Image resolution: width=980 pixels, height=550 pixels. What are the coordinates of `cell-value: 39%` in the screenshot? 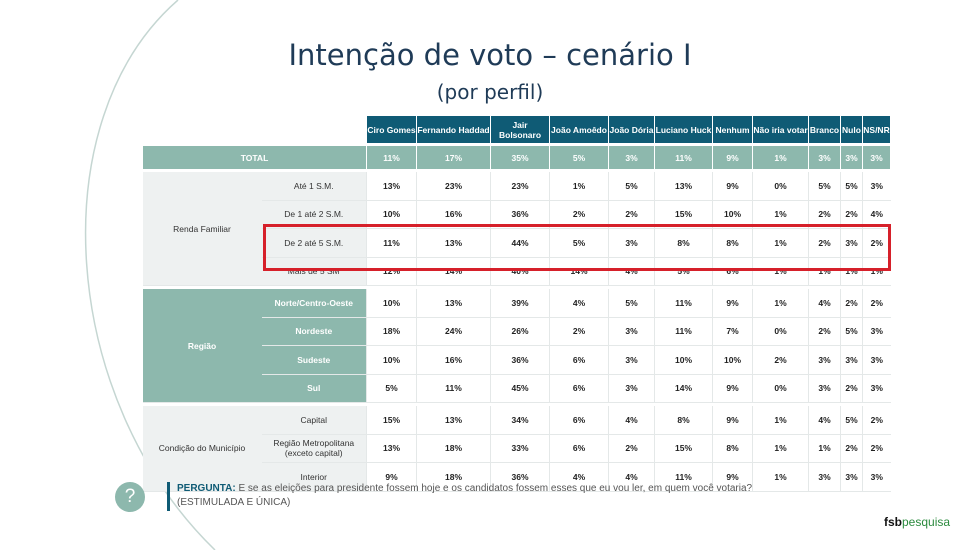 It's located at (520, 303).